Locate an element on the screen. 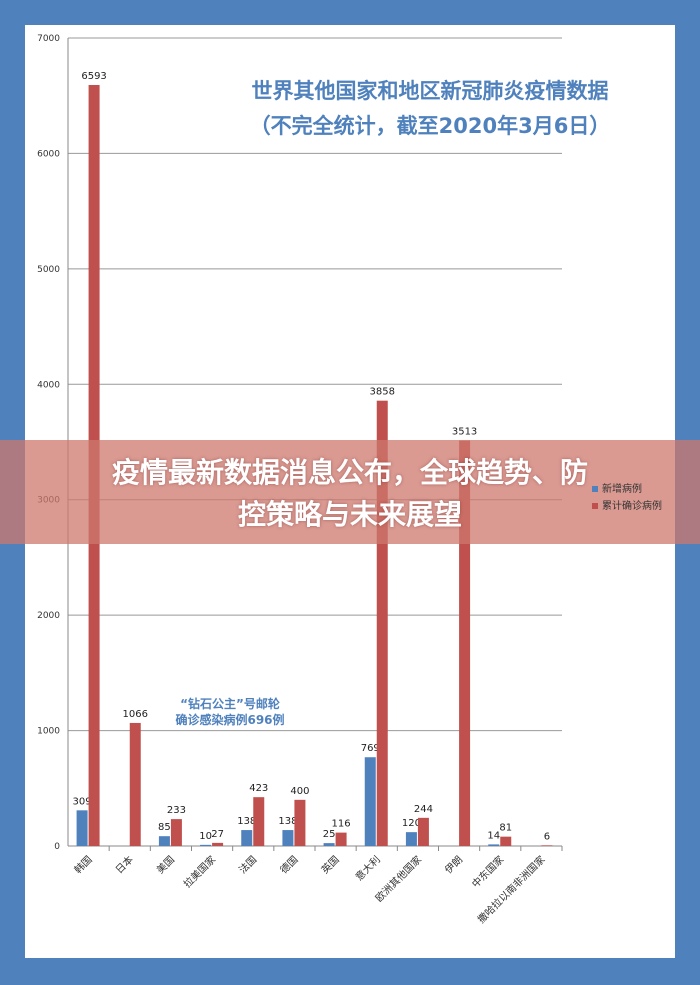 This screenshot has height=985, width=700. x-tick-label: 伊朗 is located at coordinates (454, 865).